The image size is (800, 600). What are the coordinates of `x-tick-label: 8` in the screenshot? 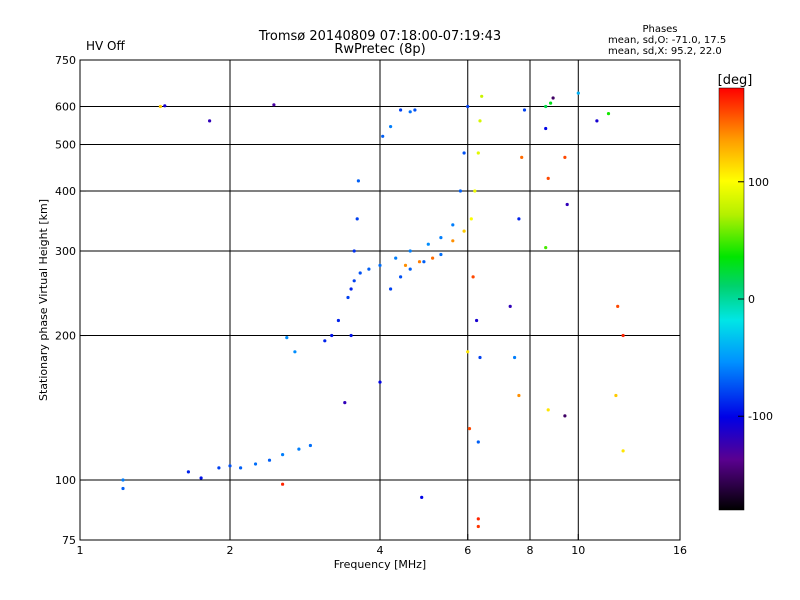 It's located at (530, 550).